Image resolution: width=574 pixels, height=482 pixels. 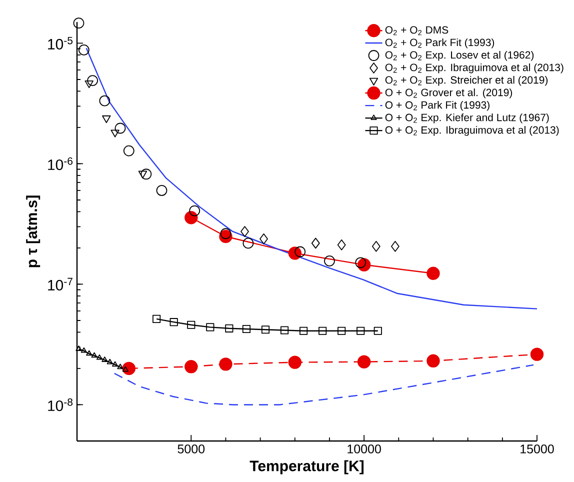 I want to click on legend-label: O$_{2}$ + O$_{2}$ Exp. Losev et al (1962), so click(x=459, y=55).